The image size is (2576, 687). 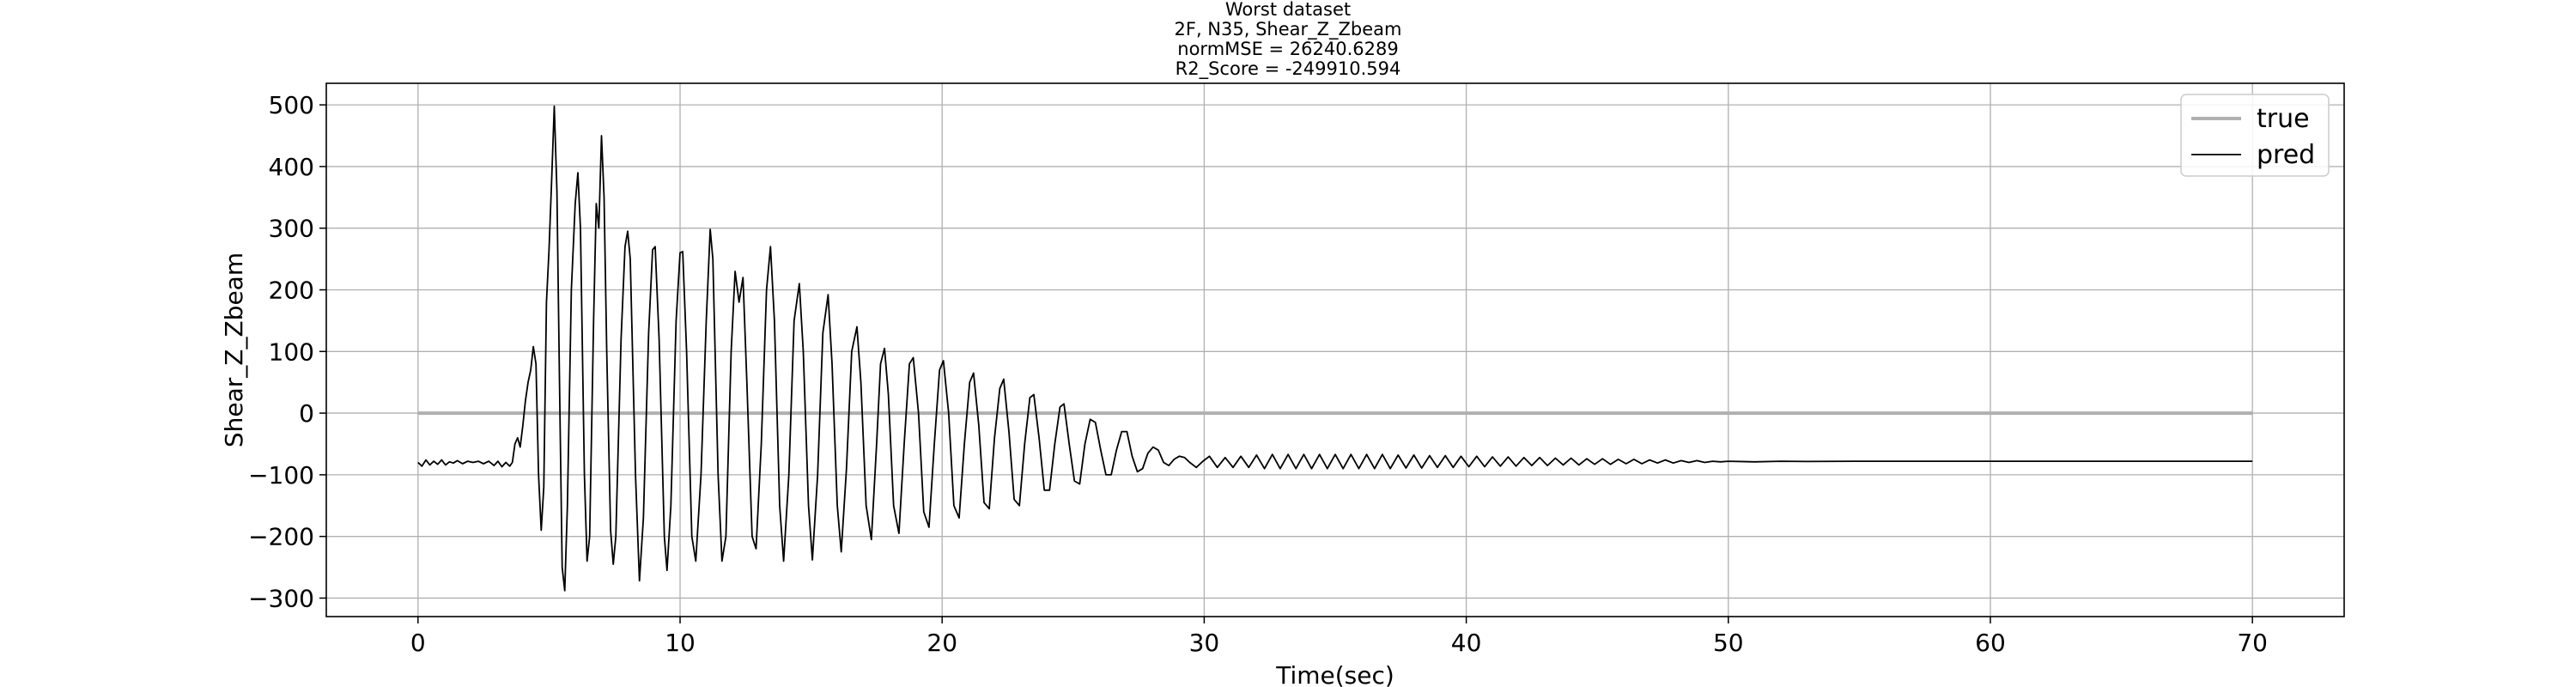 I want to click on x-tick-label: 20, so click(x=942, y=643).